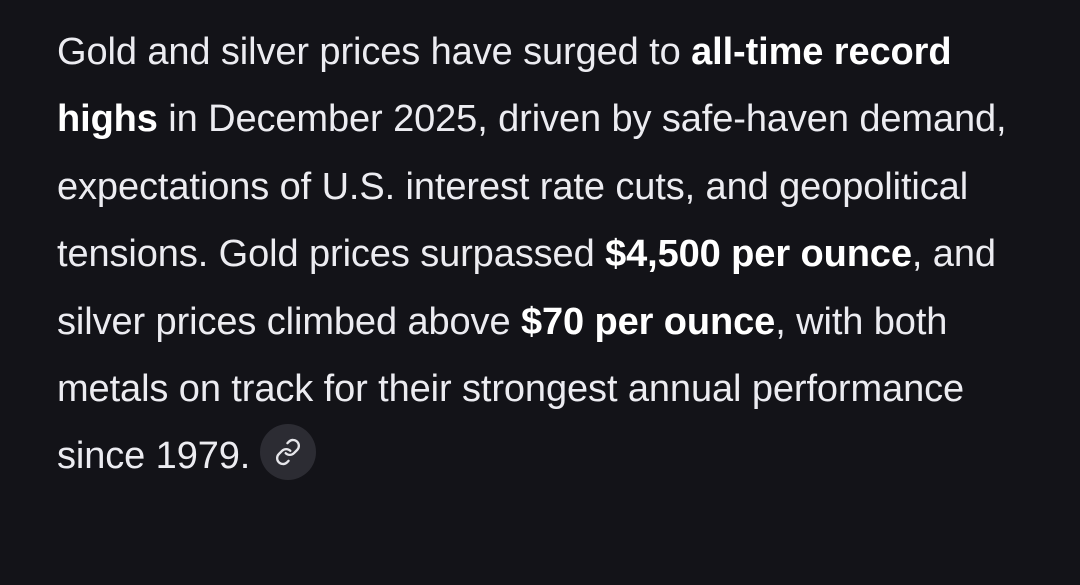  Describe the element at coordinates (374, 52) in the screenshot. I see `text-segment: Gold and silver prices have surged to` at that location.